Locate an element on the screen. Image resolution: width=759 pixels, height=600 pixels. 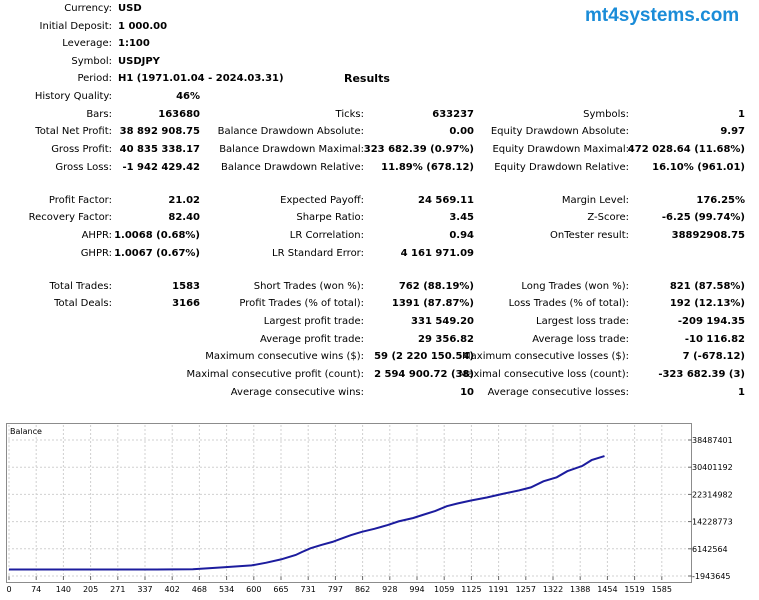
x-tick-label: 600 is located at coordinates (253, 589).